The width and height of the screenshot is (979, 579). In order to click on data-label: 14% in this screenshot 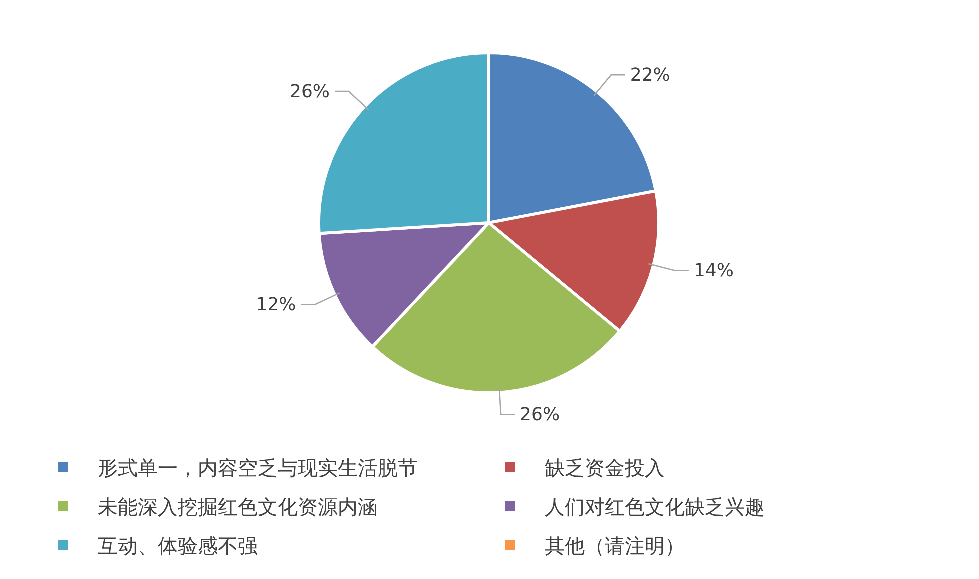, I will do `click(714, 271)`.